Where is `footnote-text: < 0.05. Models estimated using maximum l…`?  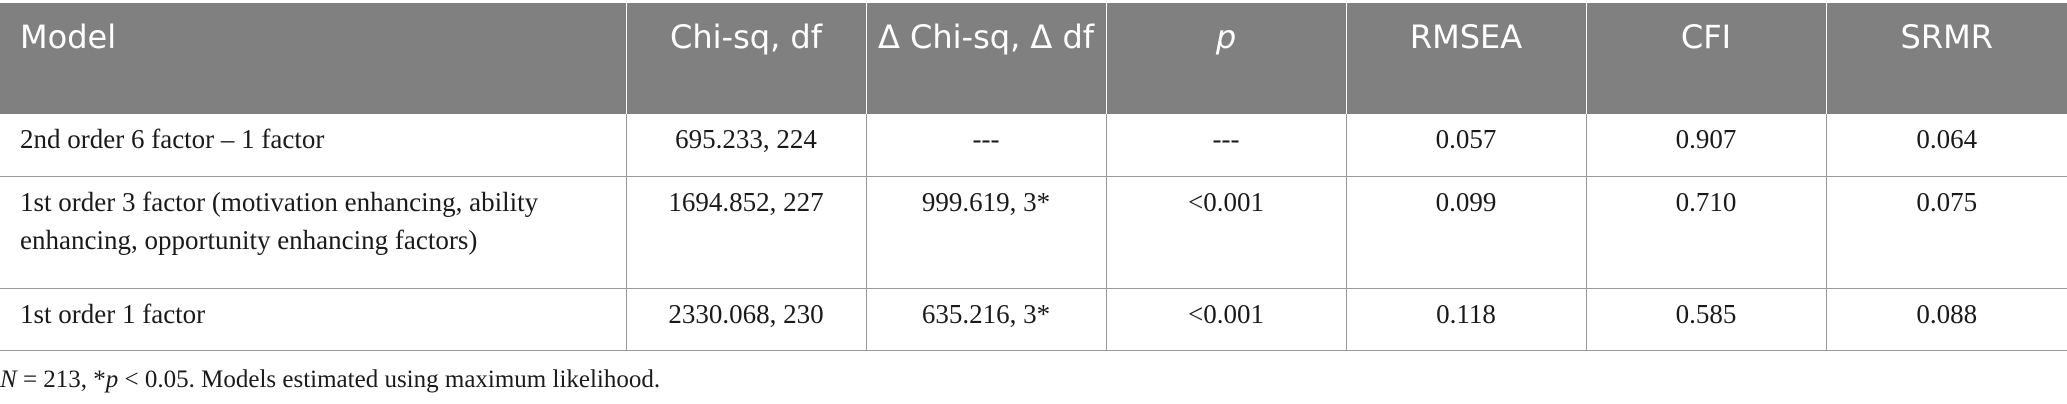
footnote-text: < 0.05. Models estimated using maximum l… is located at coordinates (389, 379).